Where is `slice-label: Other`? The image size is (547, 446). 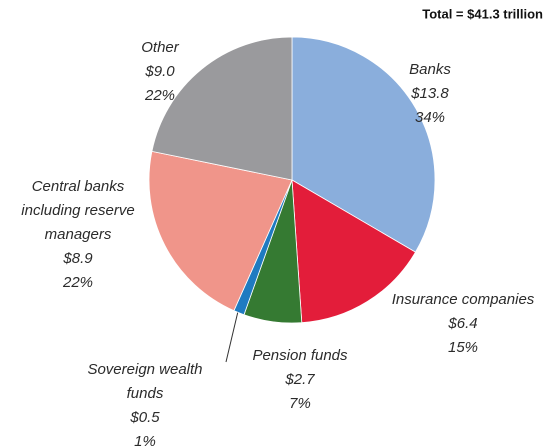
slice-label: Other is located at coordinates (160, 47).